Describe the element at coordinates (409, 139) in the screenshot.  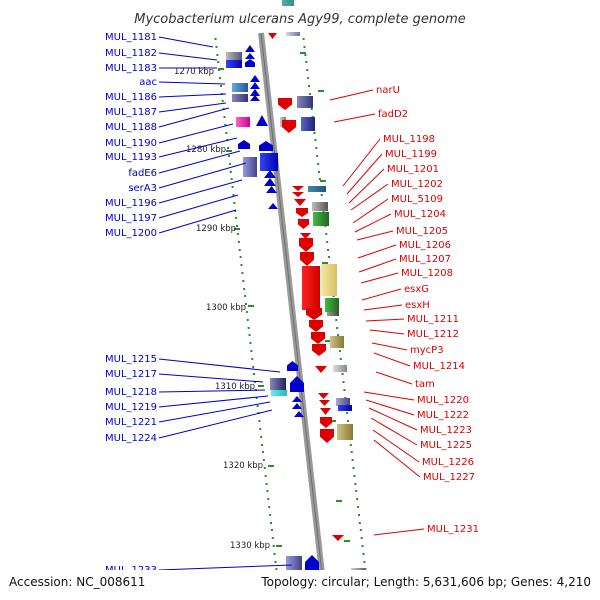
I see `gene-label: MUL_1198` at that location.